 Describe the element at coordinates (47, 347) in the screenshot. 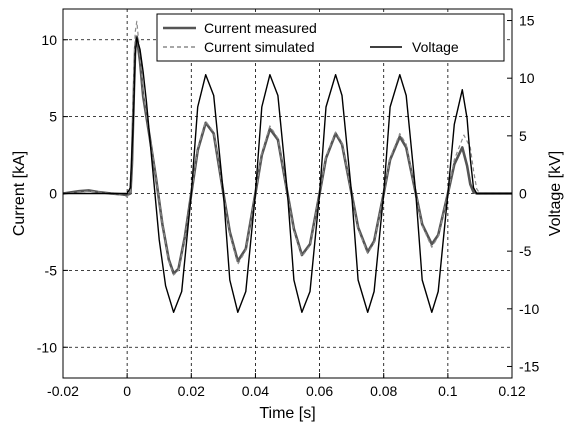

I see `y-left-tick-label: -10` at that location.